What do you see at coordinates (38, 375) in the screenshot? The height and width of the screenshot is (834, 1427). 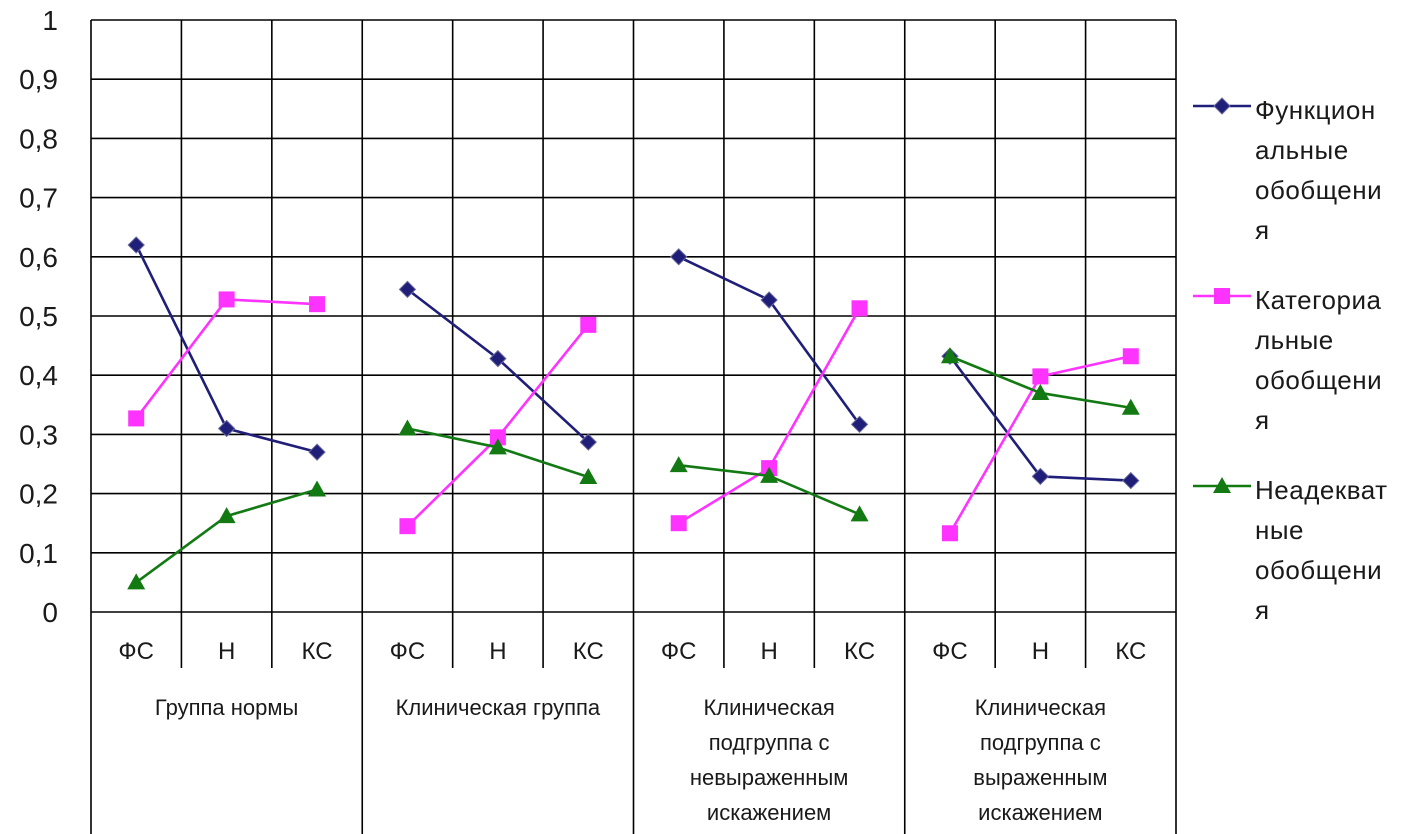 I see `y-tick-label: 0,4` at bounding box center [38, 375].